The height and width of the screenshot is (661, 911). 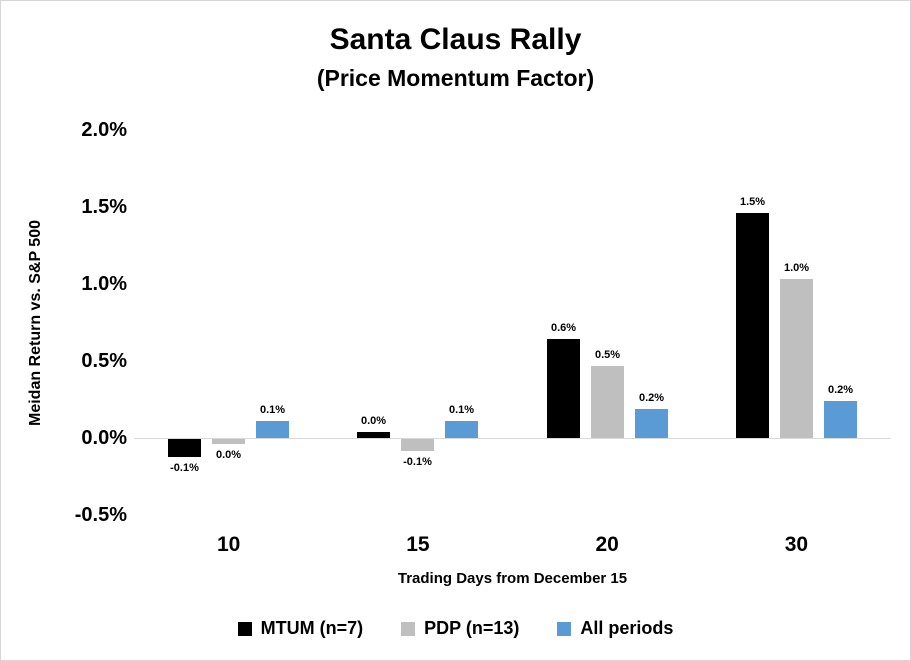 I want to click on y-tick-label: -0.5%, so click(x=100, y=515).